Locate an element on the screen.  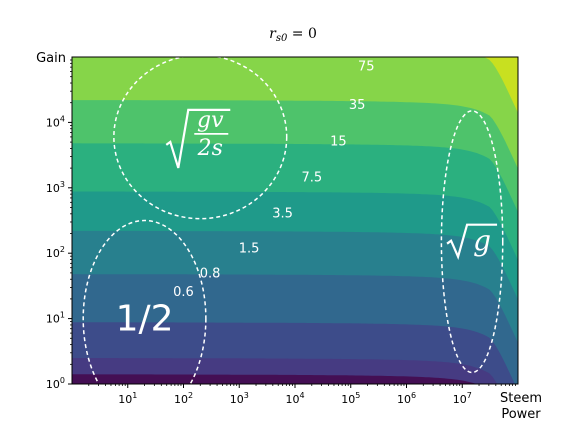
x-tick-label: 10⁵ is located at coordinates (350, 398).